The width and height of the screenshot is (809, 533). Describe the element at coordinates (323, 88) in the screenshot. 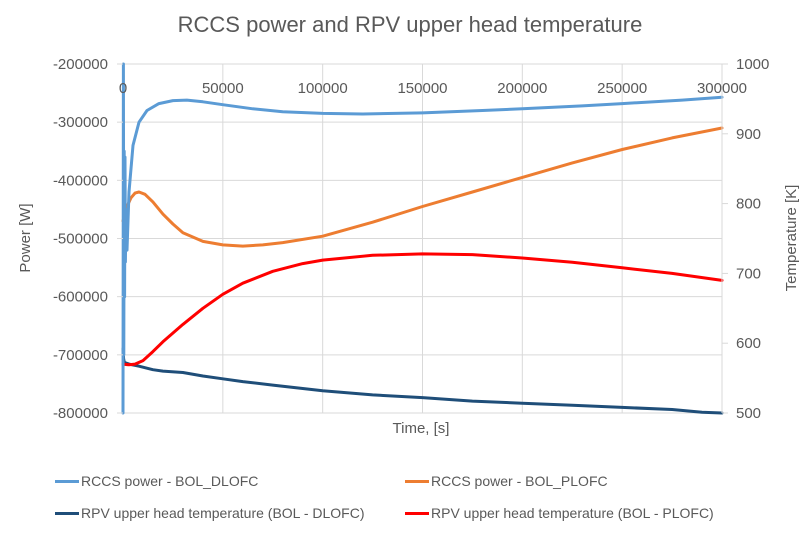

I see `x-tick-label: 100000` at that location.